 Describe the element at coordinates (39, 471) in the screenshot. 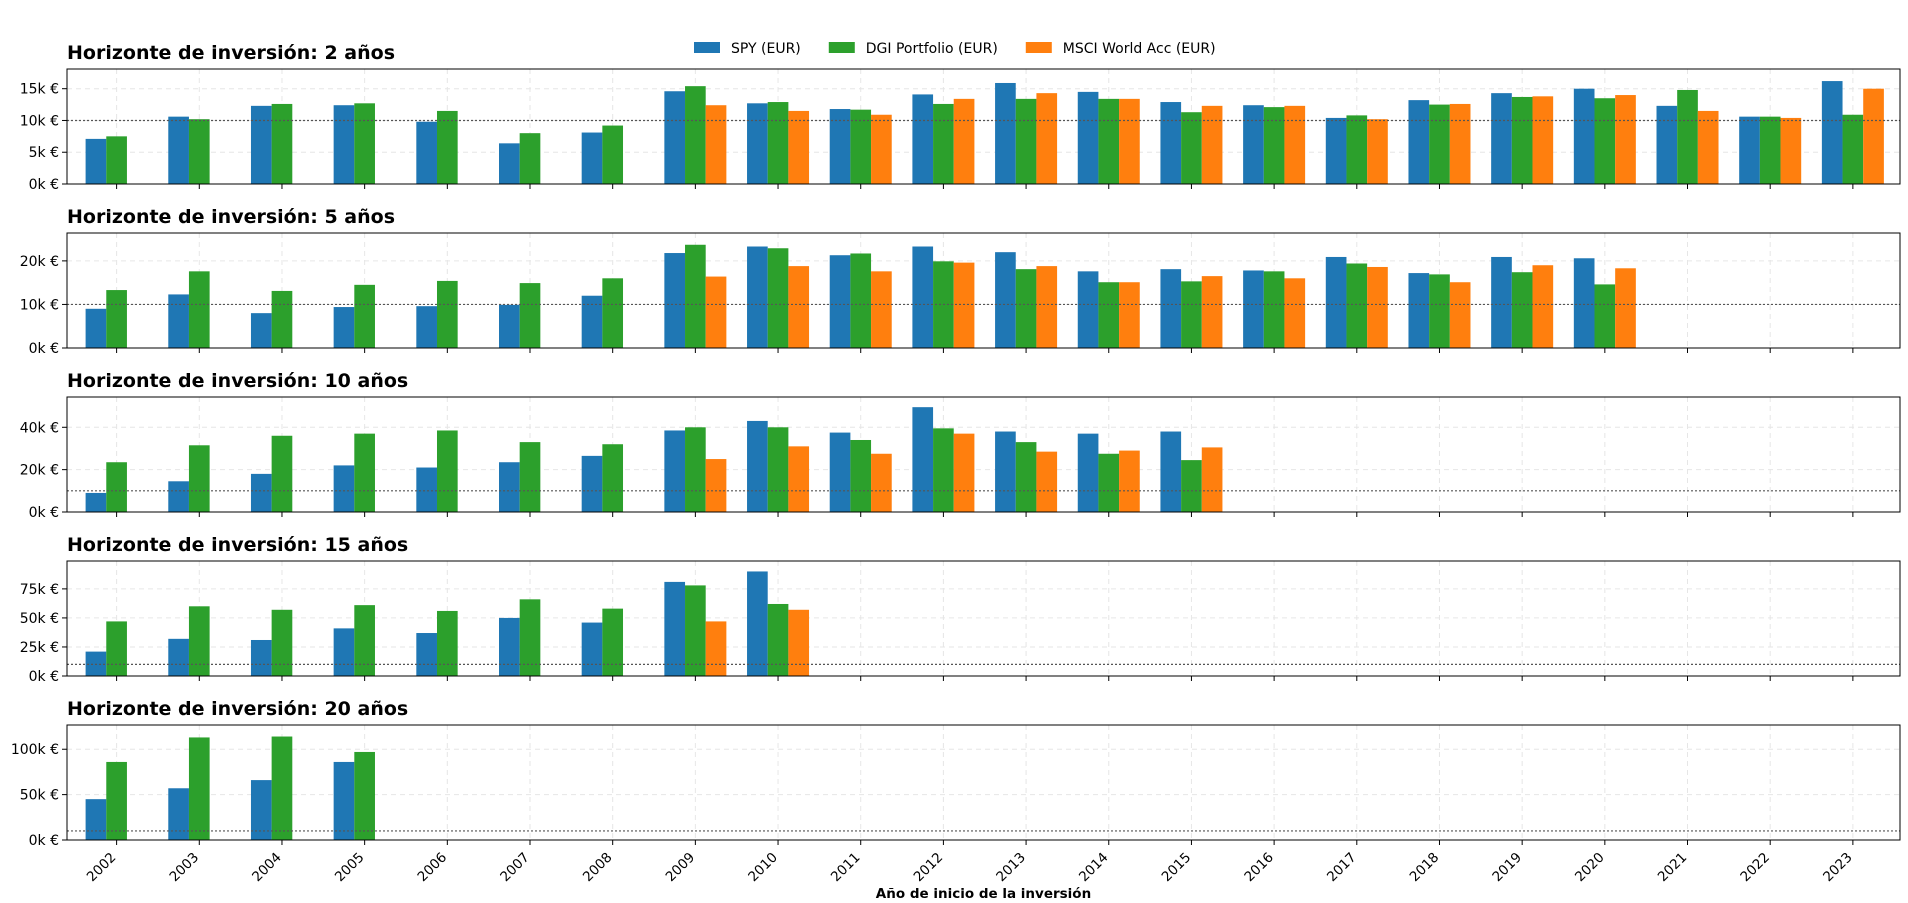

I see `y-tick-label: 20k €` at that location.